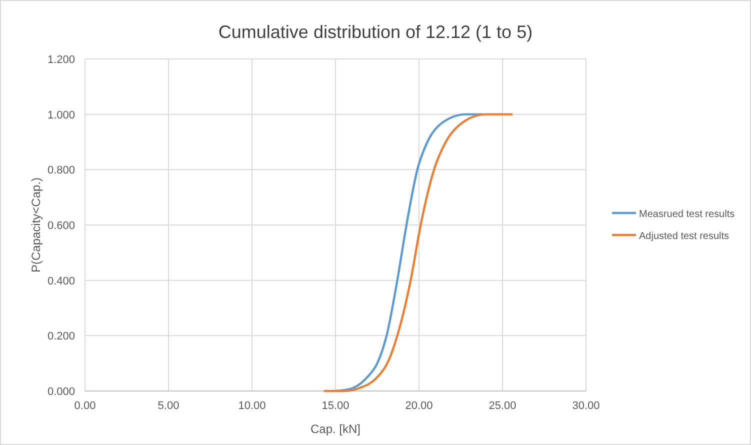  What do you see at coordinates (684, 236) in the screenshot?
I see `legend-label: Adjusted test results` at bounding box center [684, 236].